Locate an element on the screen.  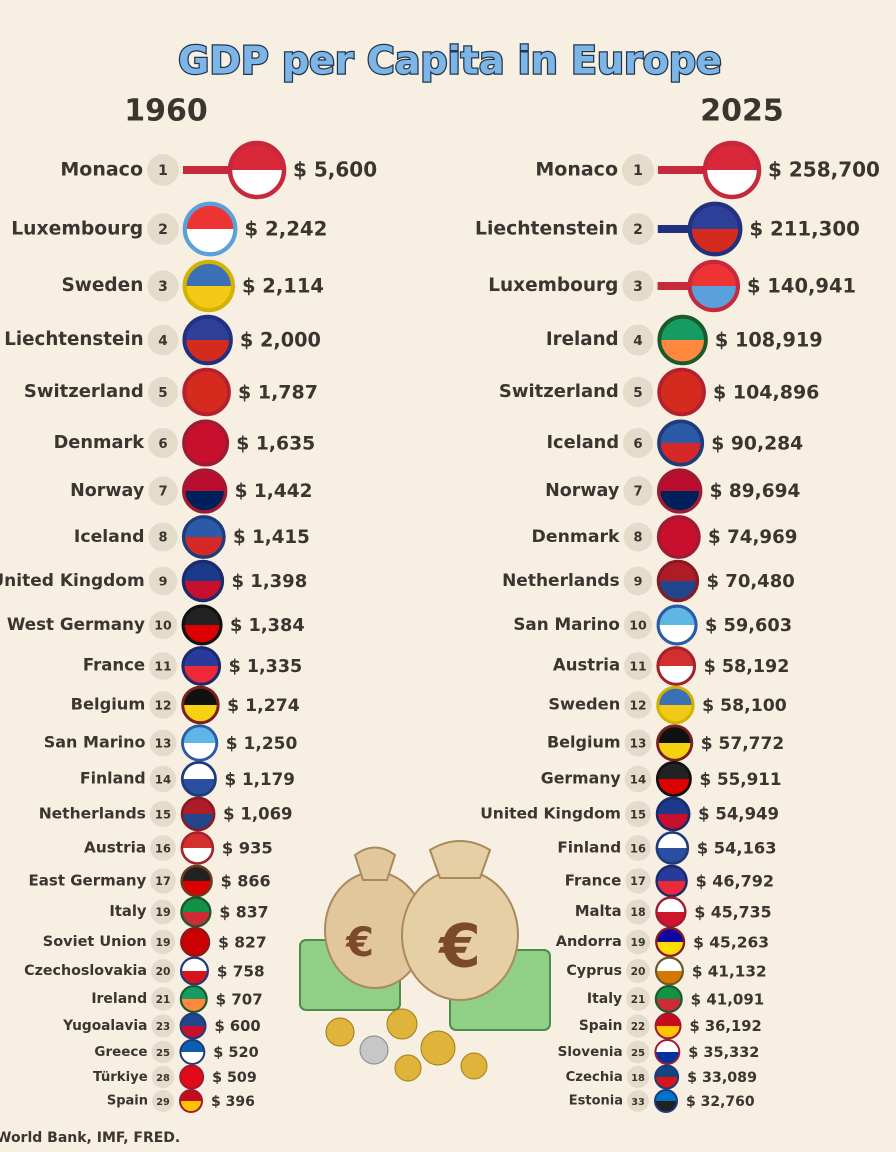
rank: 17 is located at coordinates (638, 881).